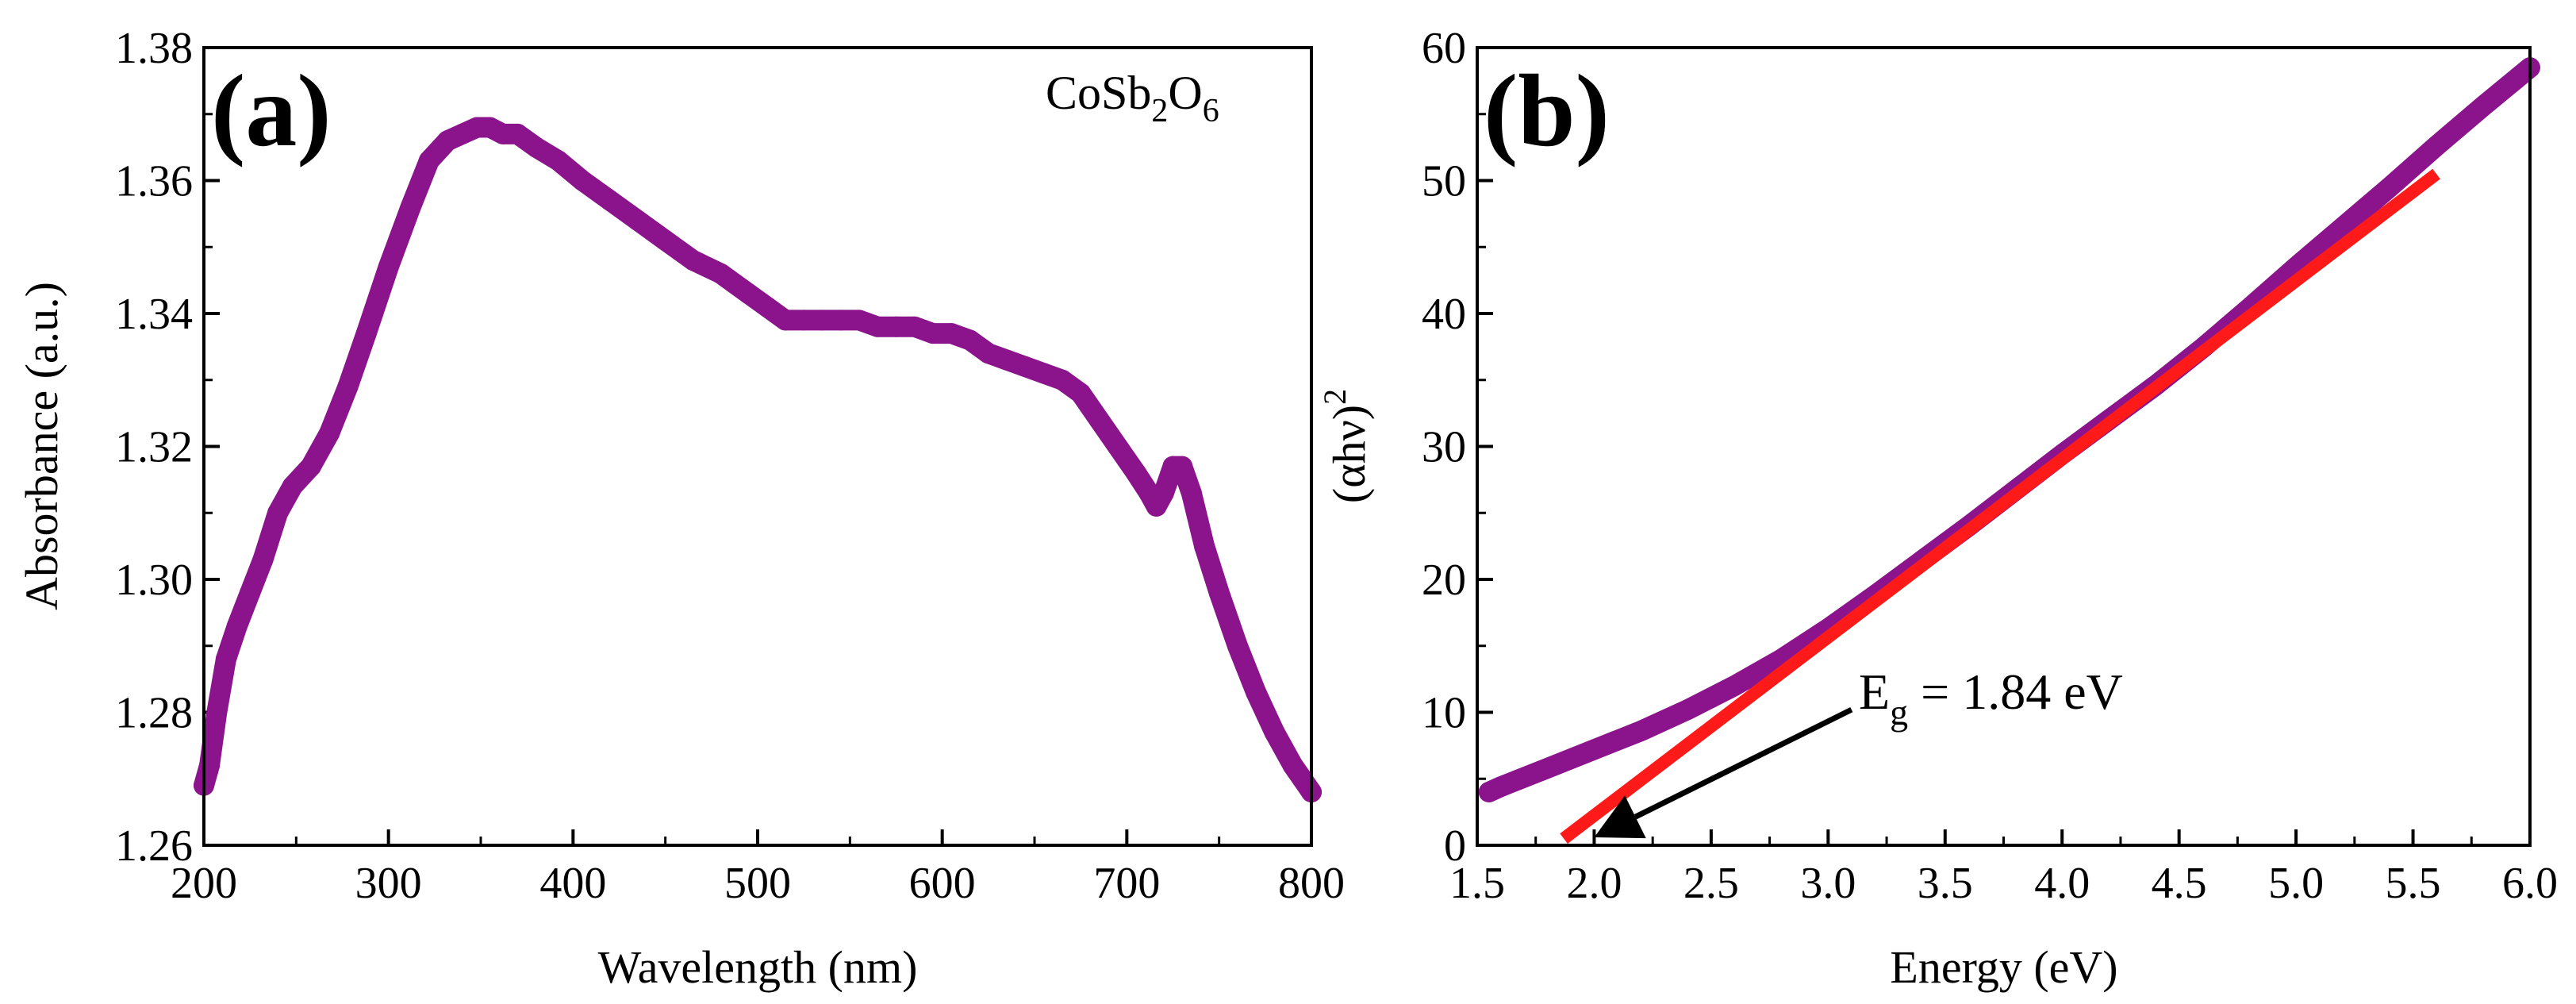  I want to click on compound-sub-2: 6, so click(1211, 111).